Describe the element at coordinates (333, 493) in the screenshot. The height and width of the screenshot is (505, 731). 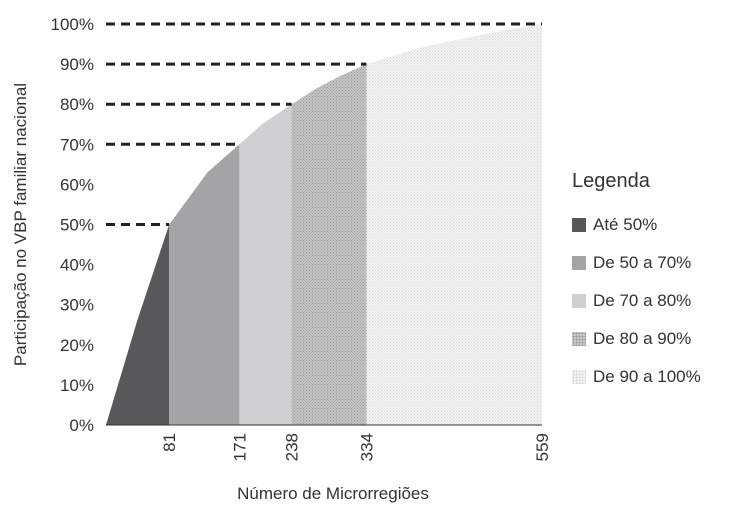
I see `x-axis-title: Número de Microrregiões` at that location.